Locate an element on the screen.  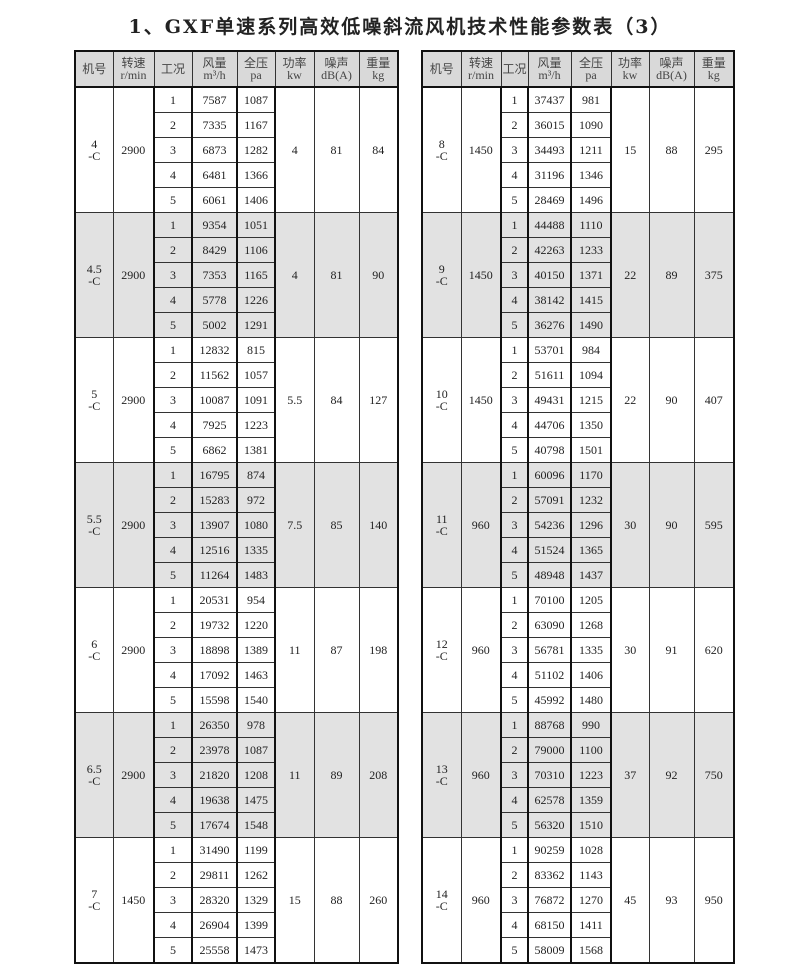
model-number: 7 is located at coordinates (94, 894).